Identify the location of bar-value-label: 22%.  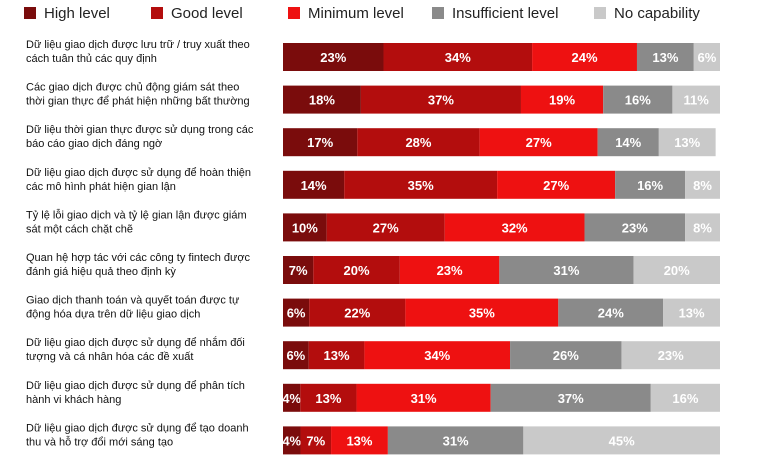
(357, 313).